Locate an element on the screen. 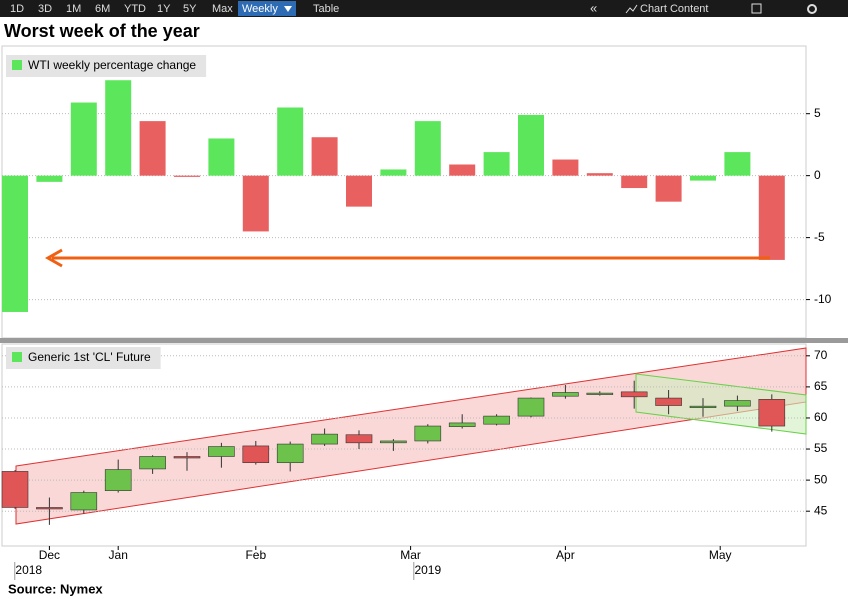 This screenshot has height=599, width=848. y-tick-label: -10 is located at coordinates (823, 299).